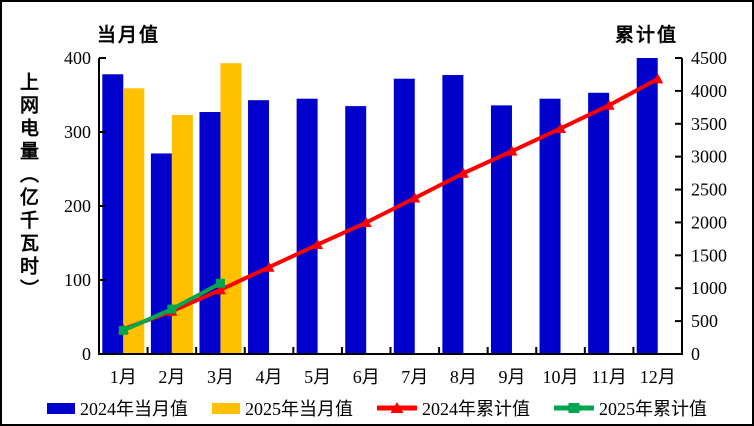 This screenshot has width=754, height=426. What do you see at coordinates (709, 91) in the screenshot?
I see `right-tick-label: 4000` at bounding box center [709, 91].